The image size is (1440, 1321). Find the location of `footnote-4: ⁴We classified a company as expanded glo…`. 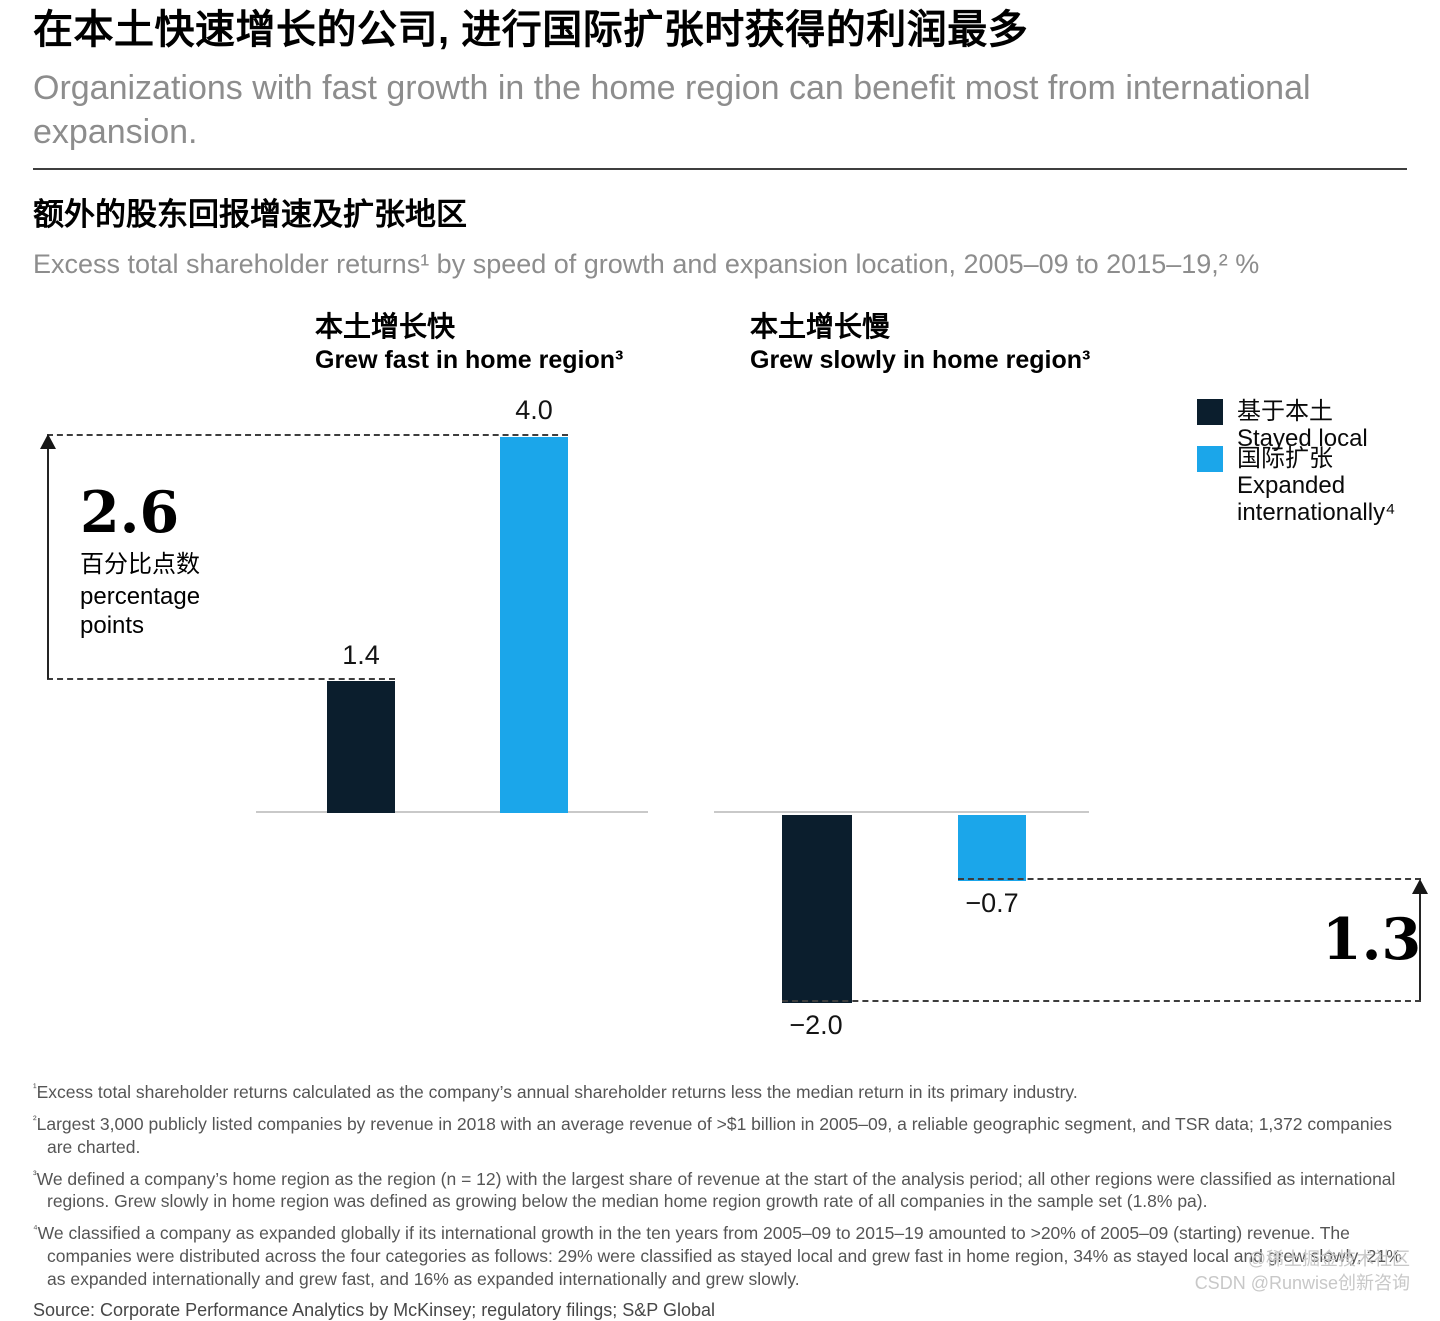

footnote-4: ⁴We classified a company as expanded glo… is located at coordinates (726, 1254).